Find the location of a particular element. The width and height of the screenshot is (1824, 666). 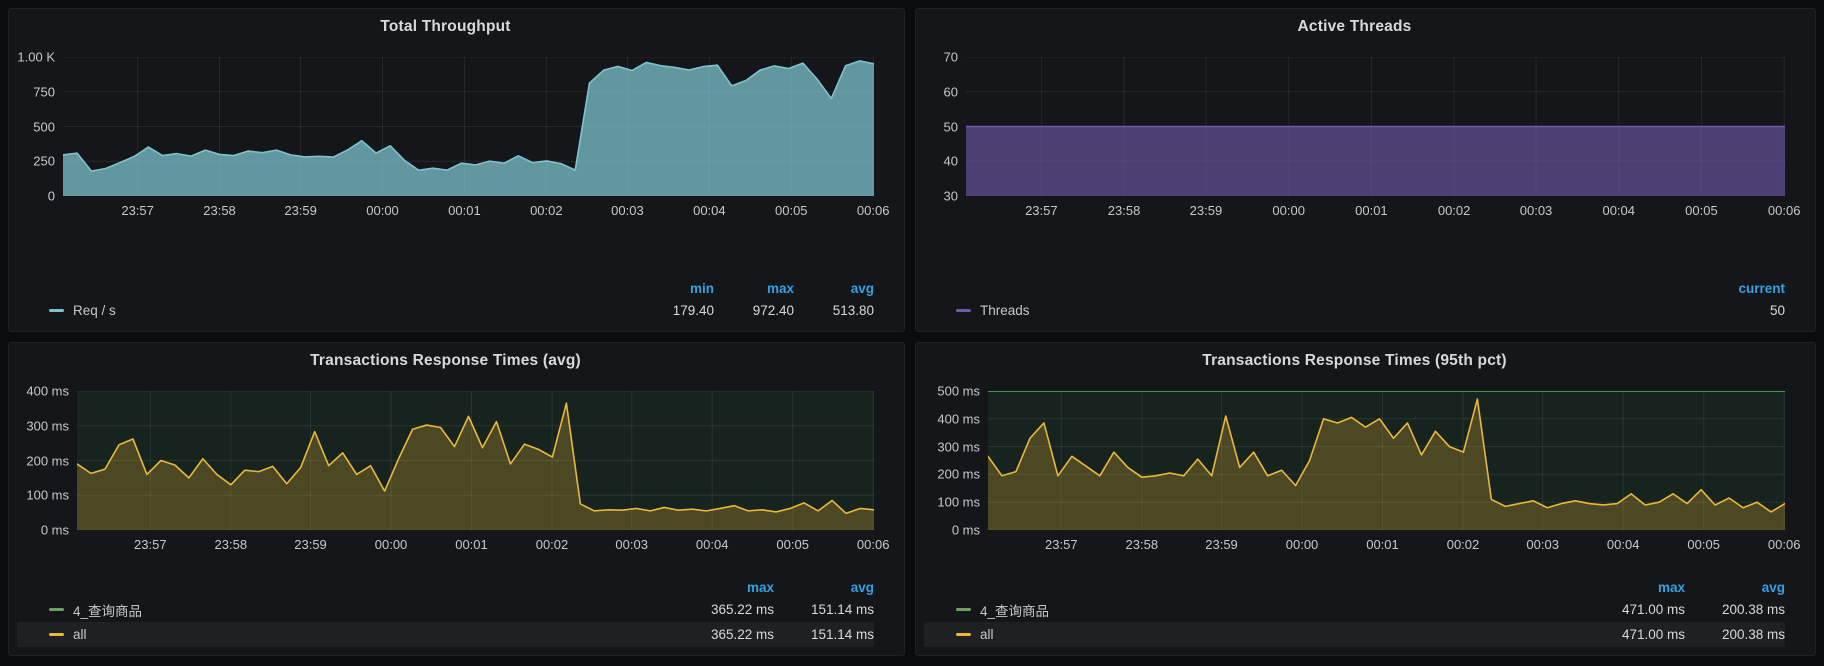

panel-title: Transactions Response Times (95th pct) is located at coordinates (1354, 360).